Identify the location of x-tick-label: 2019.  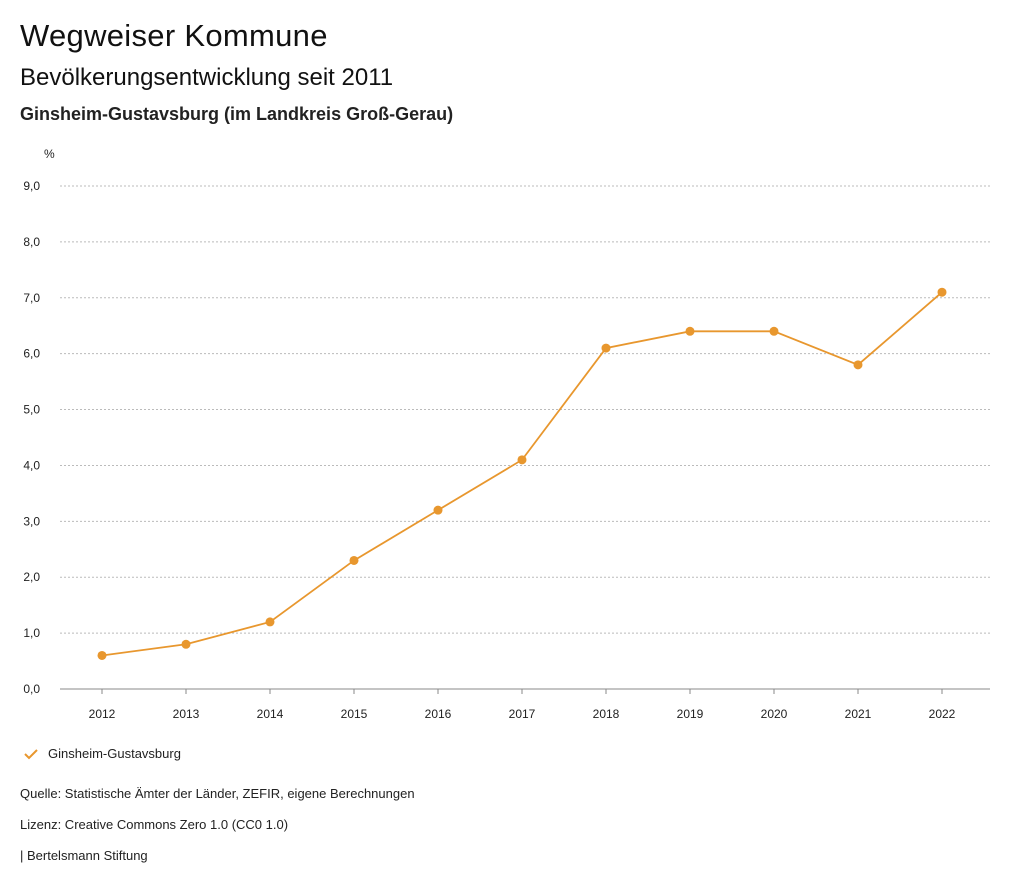
(690, 713).